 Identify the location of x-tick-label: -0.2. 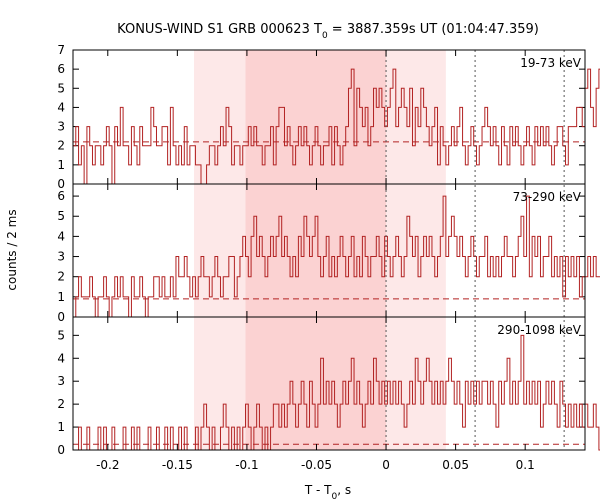
(107, 465).